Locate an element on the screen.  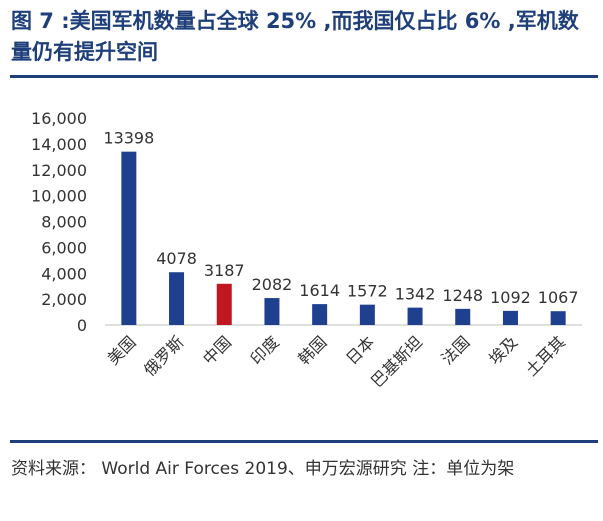
y-tick-label: 8,000 is located at coordinates (64, 222).